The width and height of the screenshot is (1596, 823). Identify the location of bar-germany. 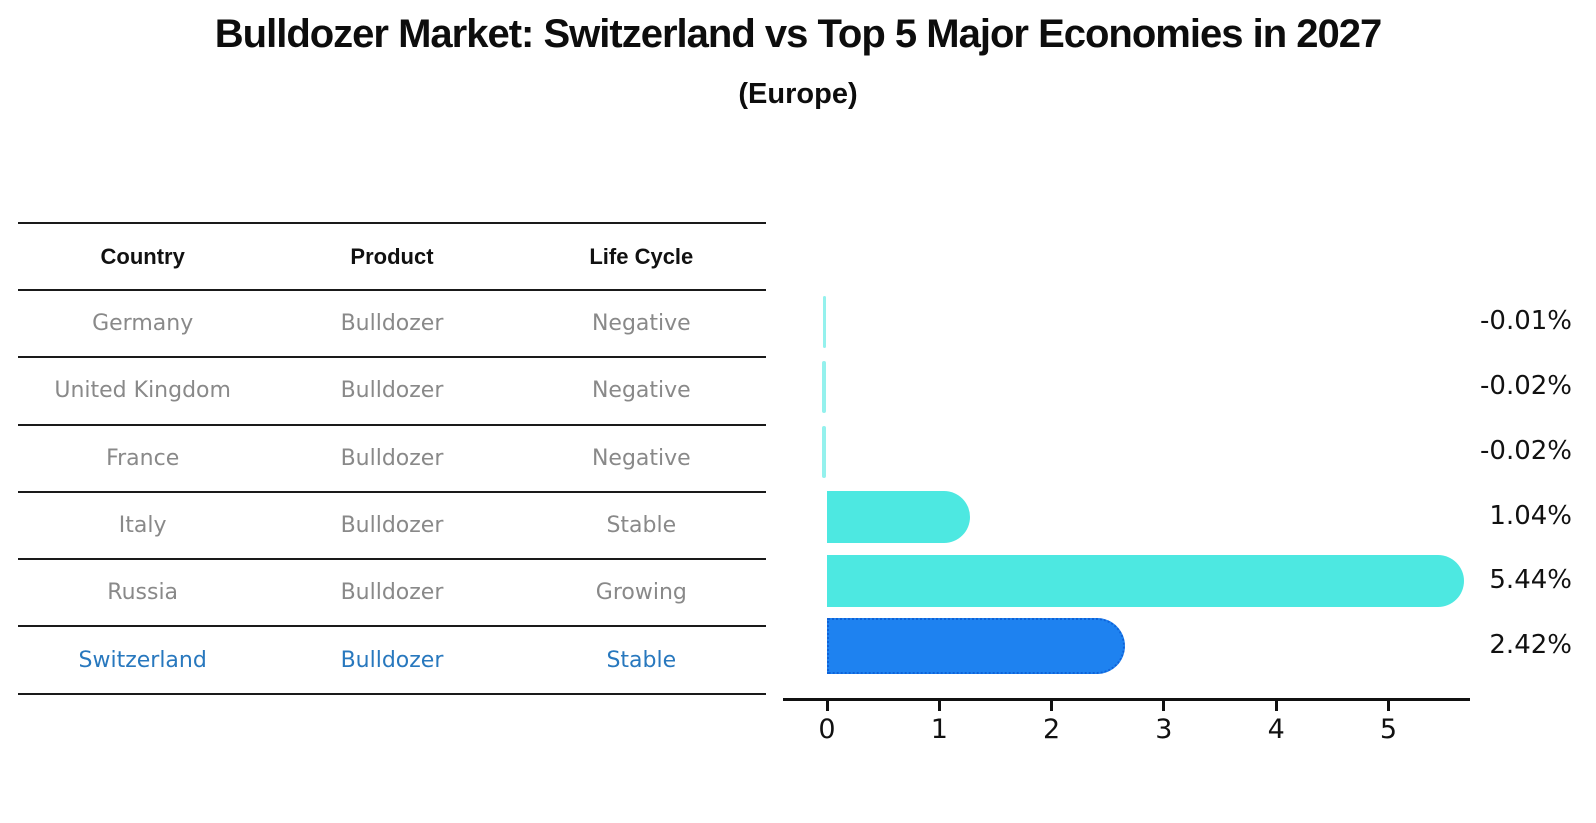
(824, 322).